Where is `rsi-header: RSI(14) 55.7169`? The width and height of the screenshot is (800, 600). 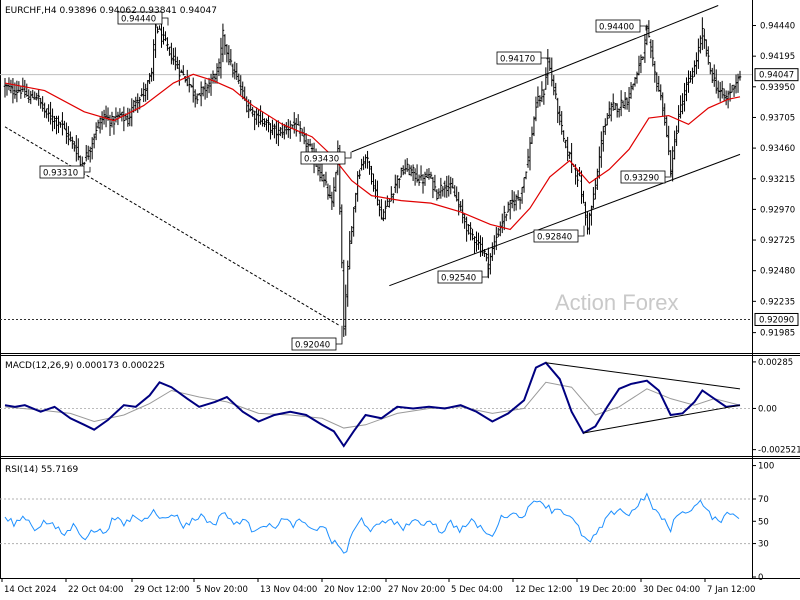
rsi-header: RSI(14) 55.7169 is located at coordinates (41, 470).